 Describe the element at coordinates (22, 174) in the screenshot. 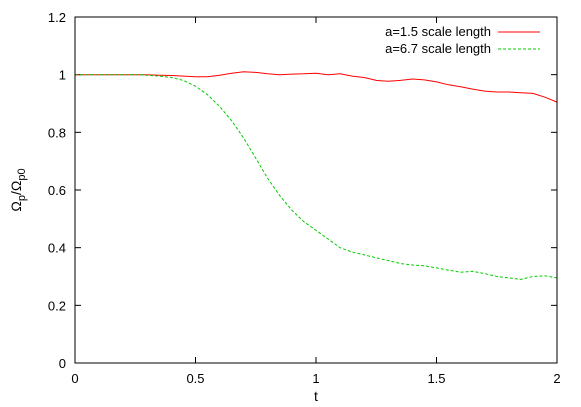

I see `y-label-sub2: p0` at that location.